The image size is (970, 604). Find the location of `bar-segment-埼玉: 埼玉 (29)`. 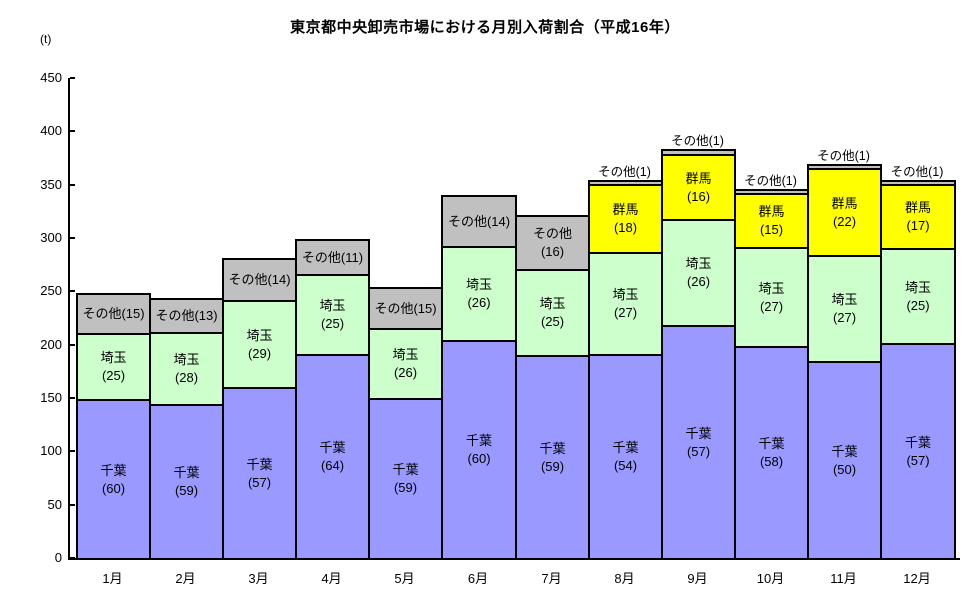

bar-segment-埼玉: 埼玉 (29) is located at coordinates (259, 344).